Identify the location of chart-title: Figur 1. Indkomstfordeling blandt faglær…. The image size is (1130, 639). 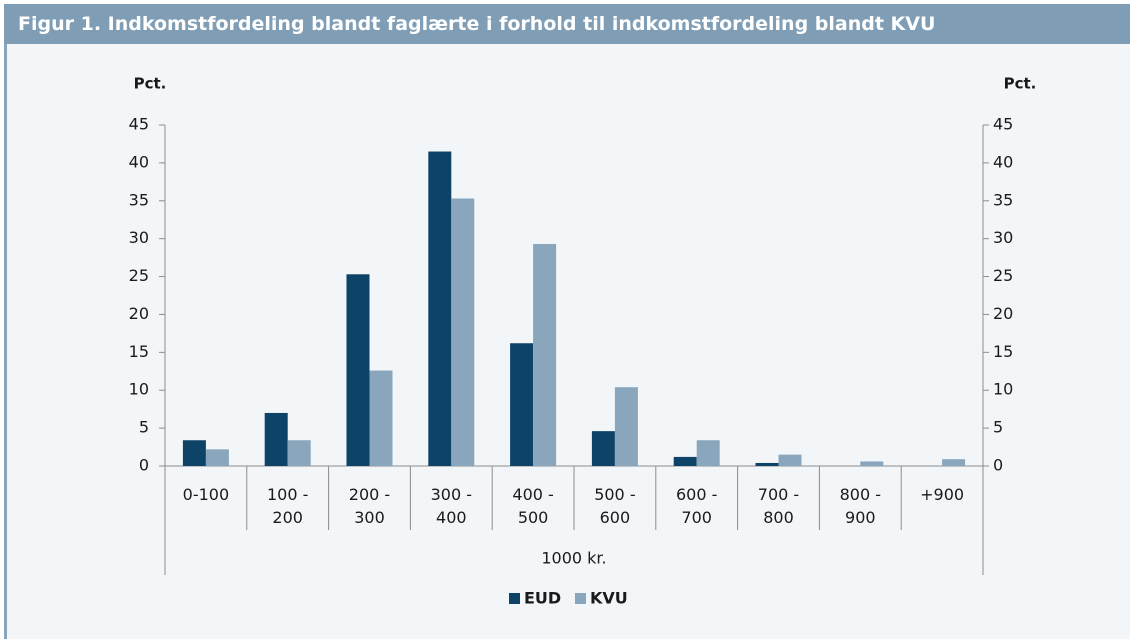
(477, 24).